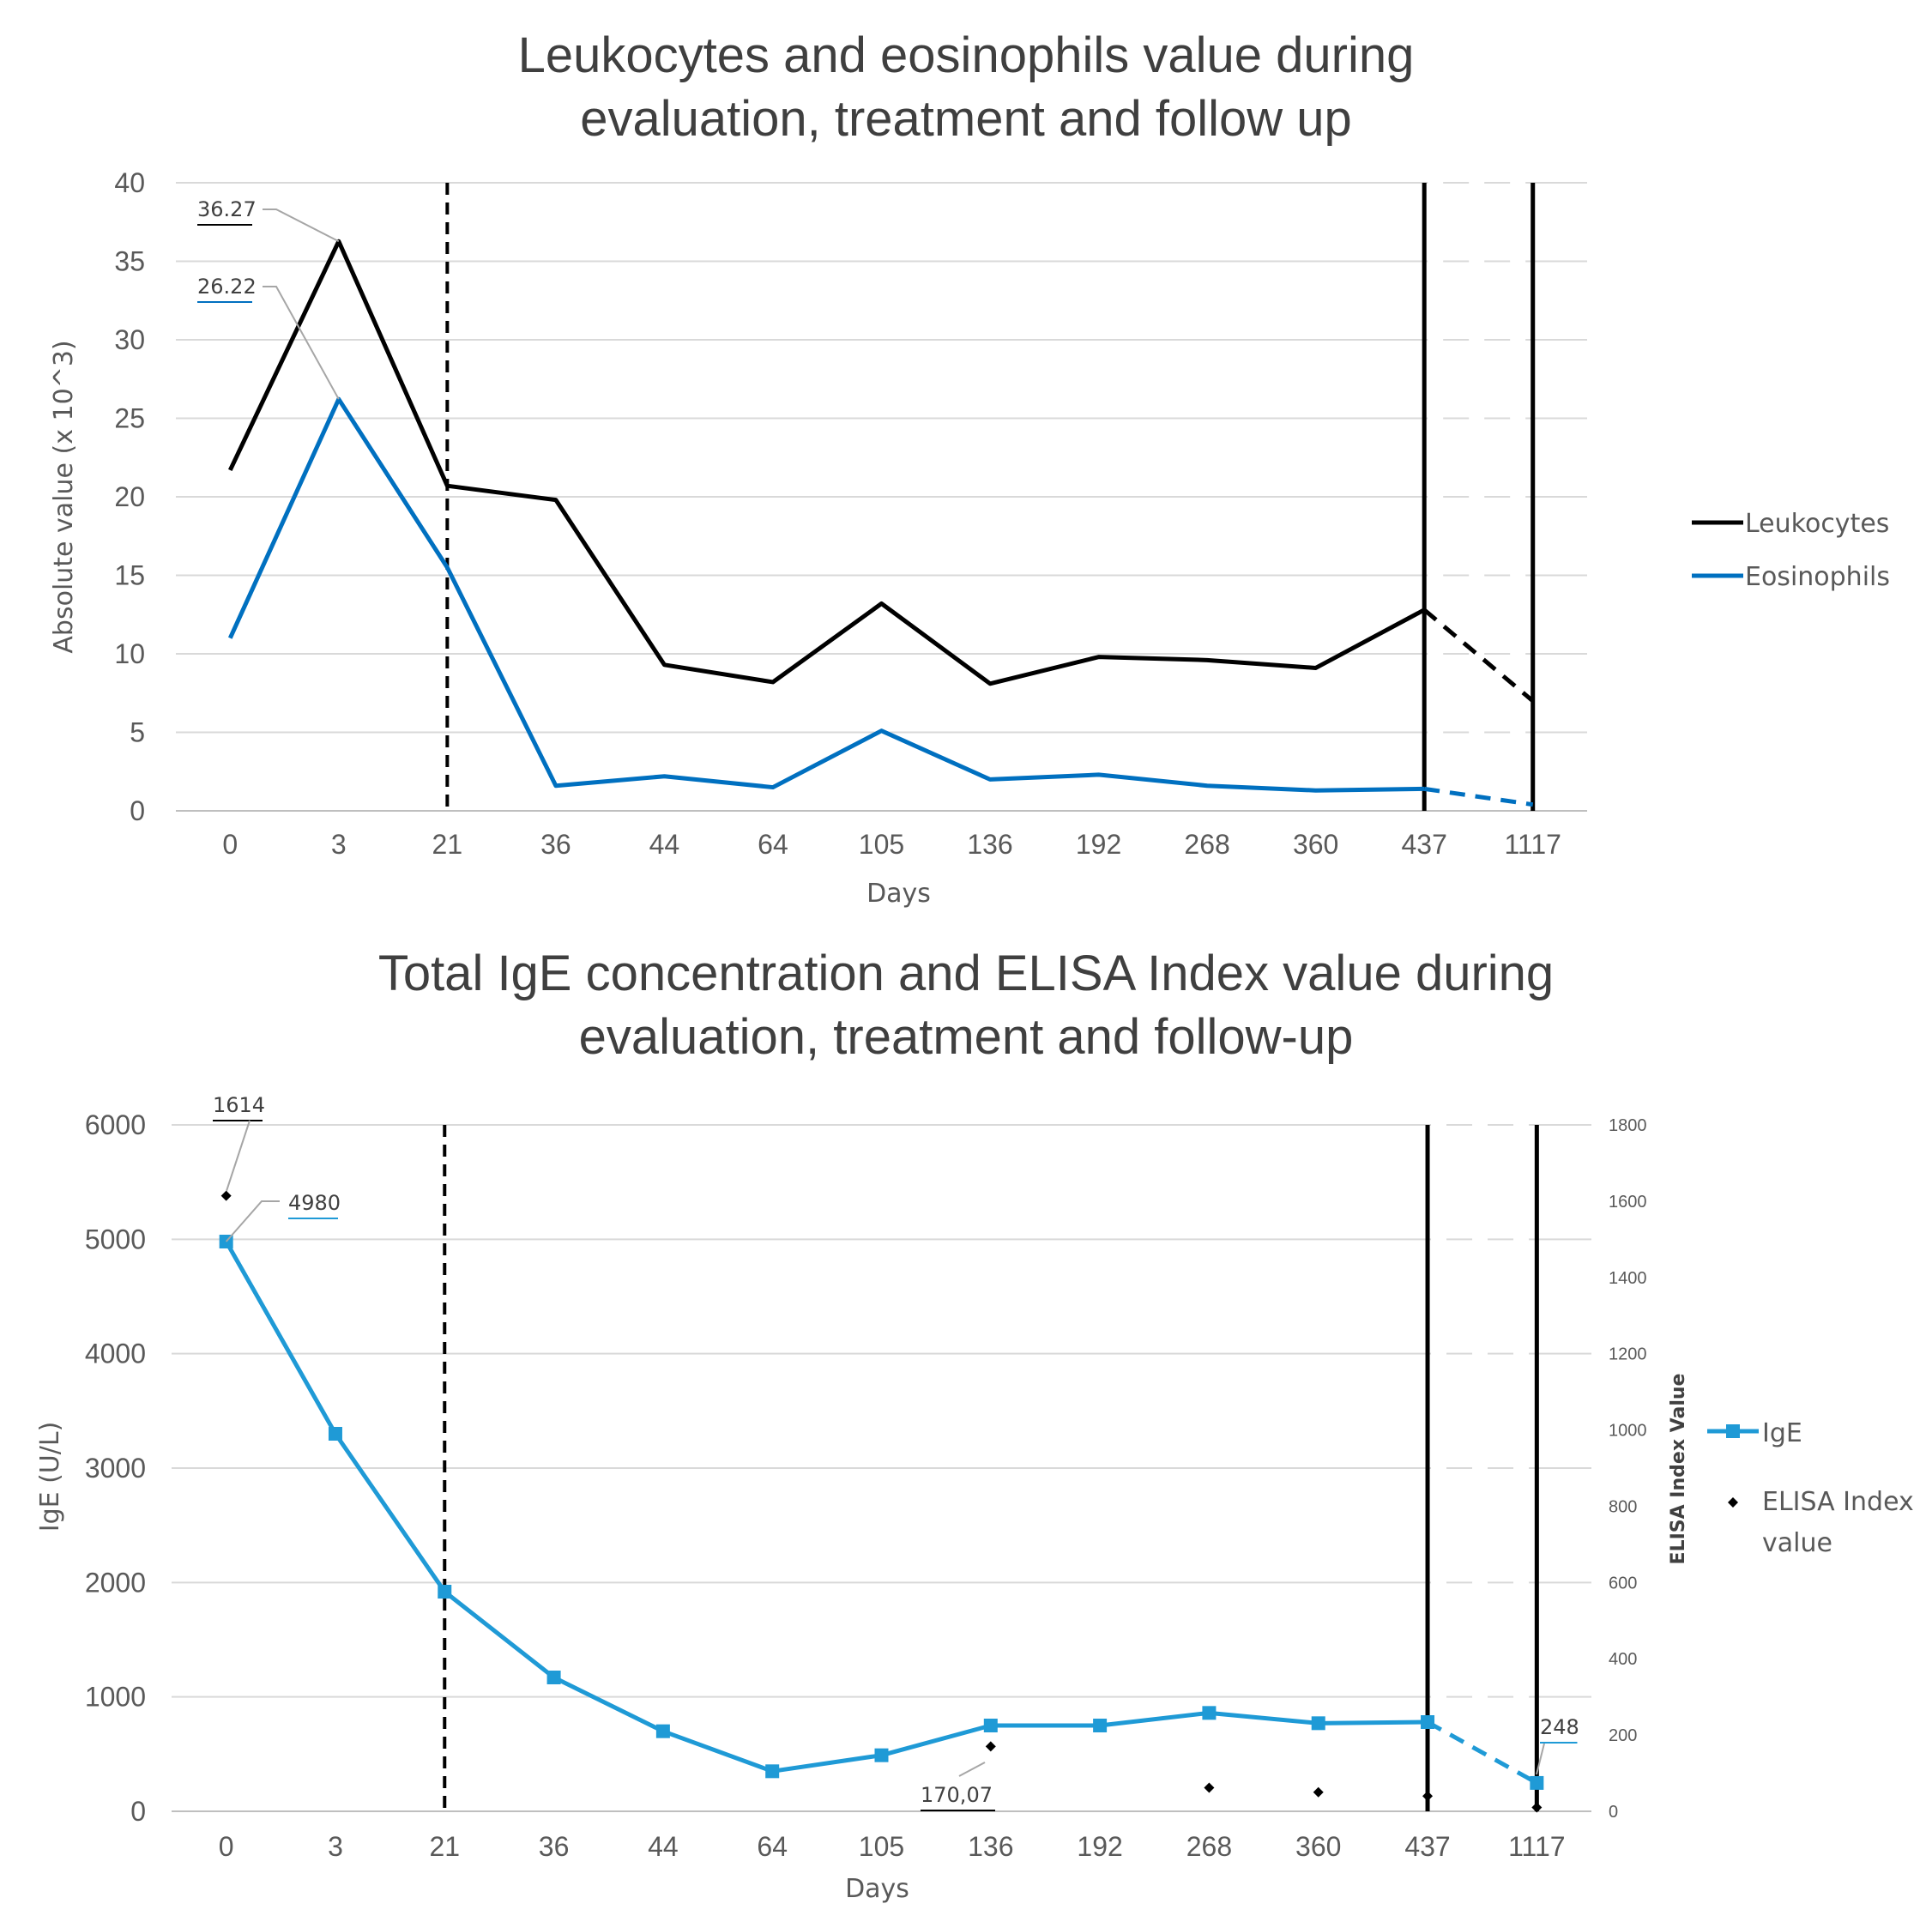 The width and height of the screenshot is (1932, 1928). I want to click on y-tick-label: 5000, so click(115, 1239).